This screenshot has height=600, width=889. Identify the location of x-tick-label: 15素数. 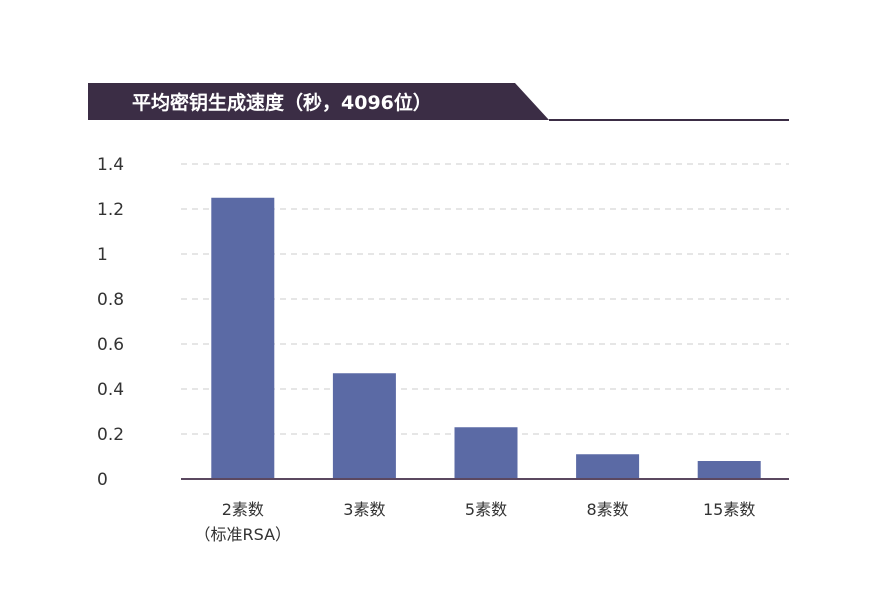
(729, 509).